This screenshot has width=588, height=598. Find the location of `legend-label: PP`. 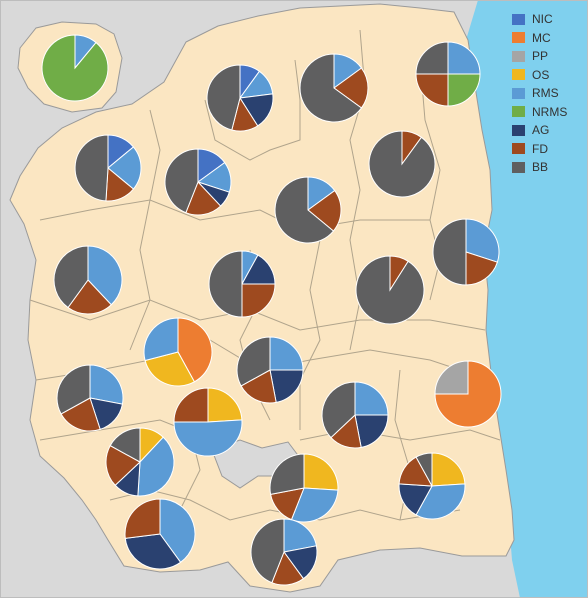

legend-label: PP is located at coordinates (540, 56).